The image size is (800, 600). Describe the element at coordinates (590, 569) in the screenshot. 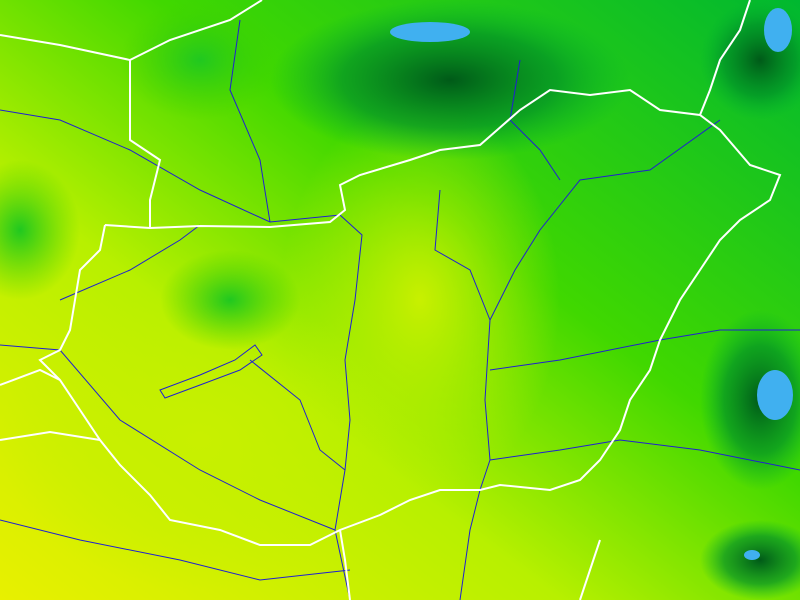

I see `border-romania` at that location.